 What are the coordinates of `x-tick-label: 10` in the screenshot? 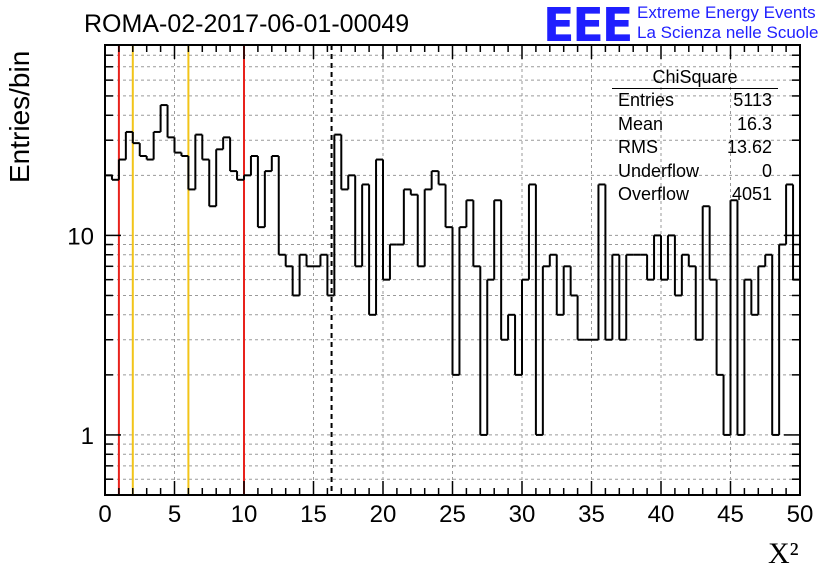 It's located at (244, 514).